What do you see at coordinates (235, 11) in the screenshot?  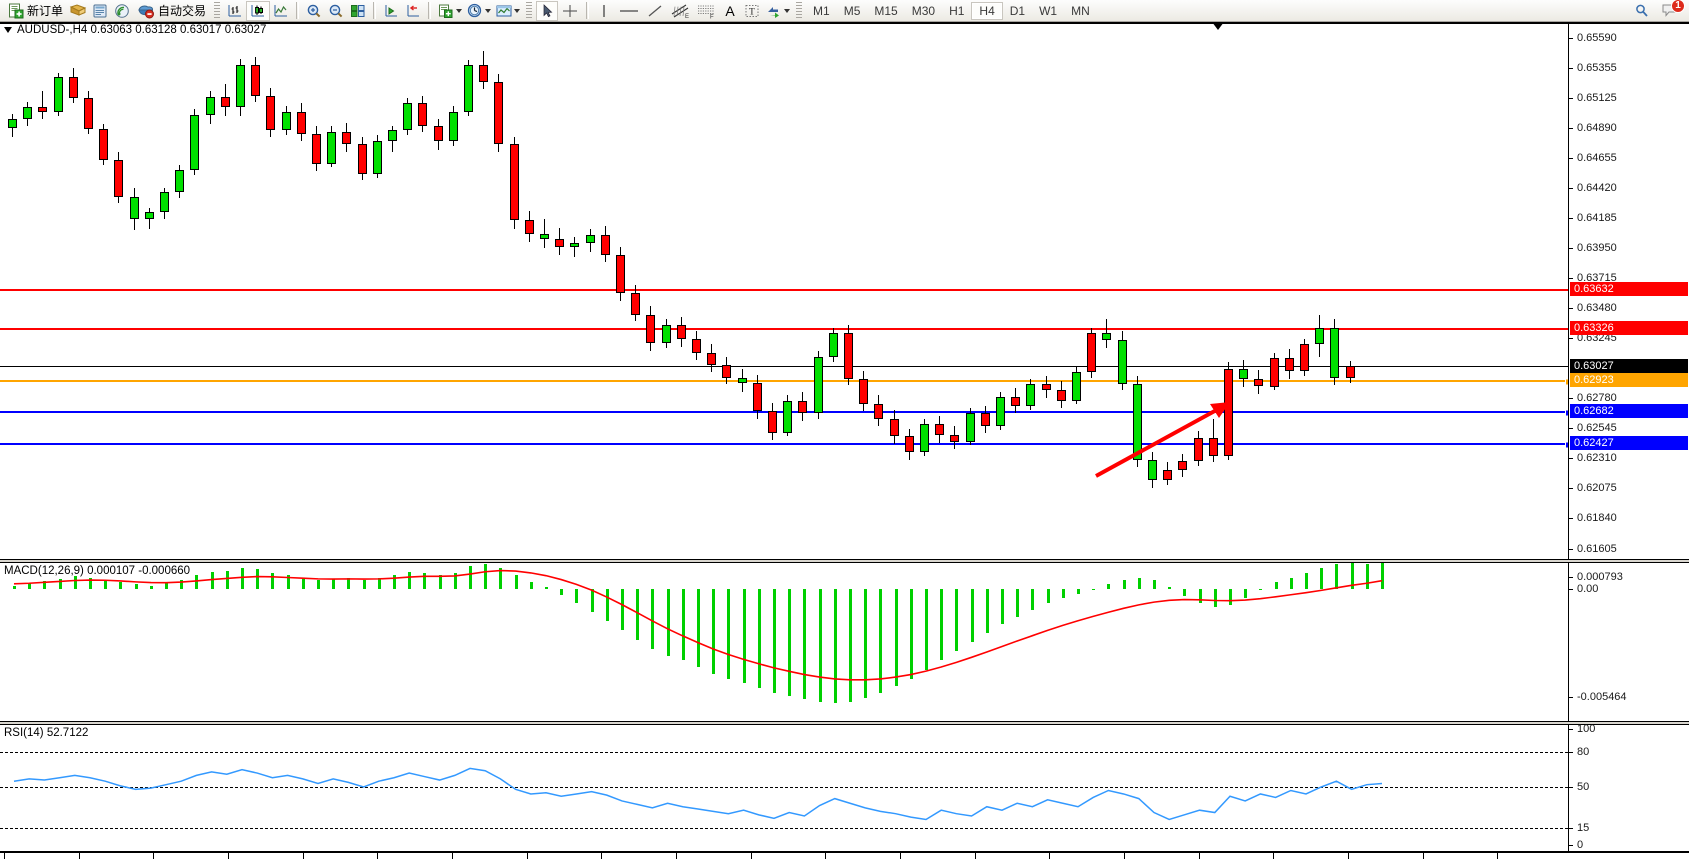 I see `bar-chart-button` at bounding box center [235, 11].